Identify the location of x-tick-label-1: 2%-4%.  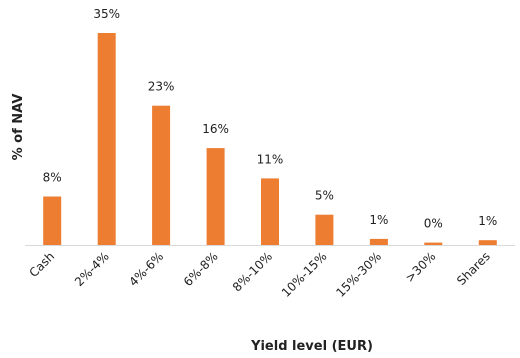
(92, 269).